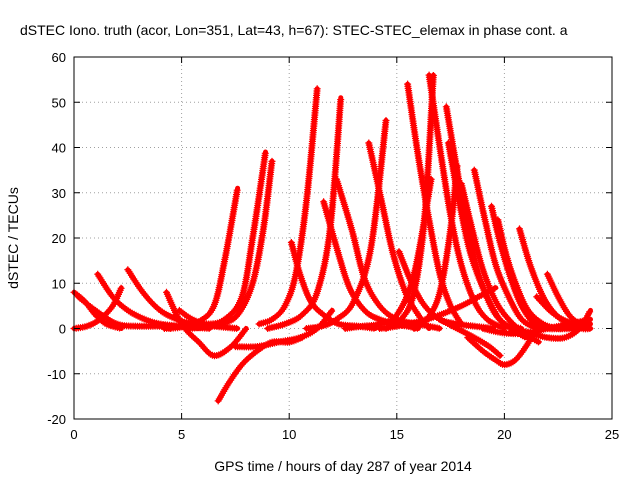 Image resolution: width=640 pixels, height=480 pixels. Describe the element at coordinates (59, 193) in the screenshot. I see `y-tick-label: 30` at that location.